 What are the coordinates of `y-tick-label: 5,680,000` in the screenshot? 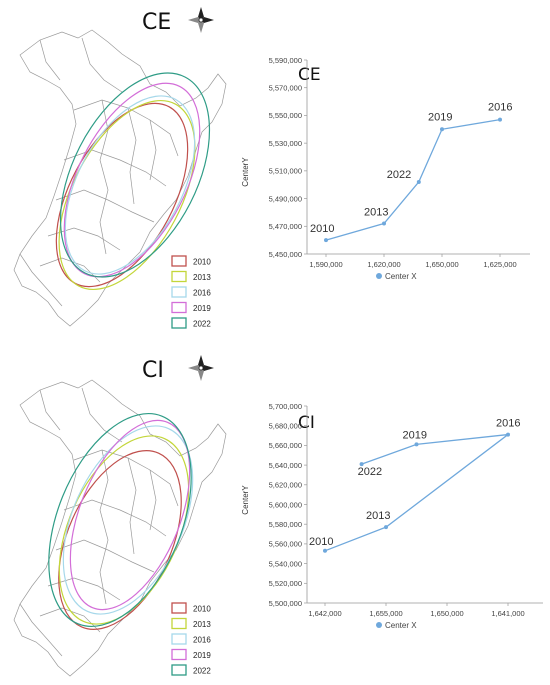 It's located at (285, 426).